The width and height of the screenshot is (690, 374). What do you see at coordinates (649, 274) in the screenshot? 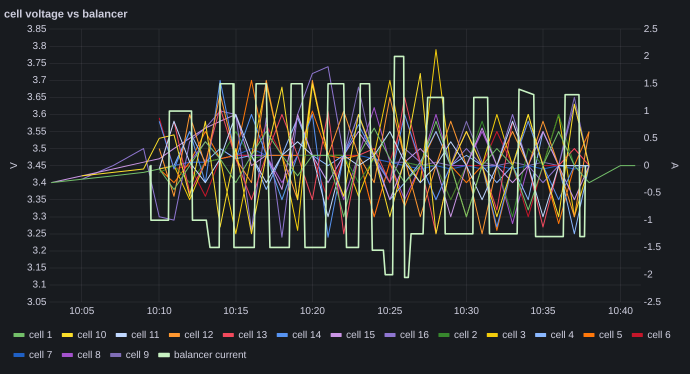
I see `y2-tick-label: -2` at bounding box center [649, 274].